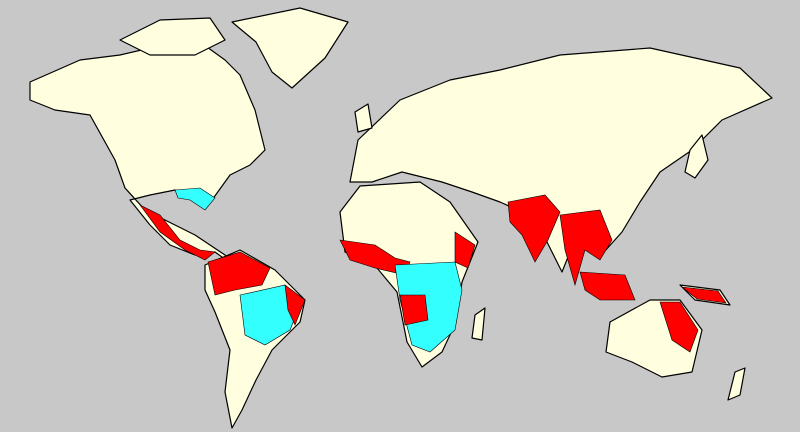 The width and height of the screenshot is (800, 432). I want to click on madagascar, so click(478, 324).